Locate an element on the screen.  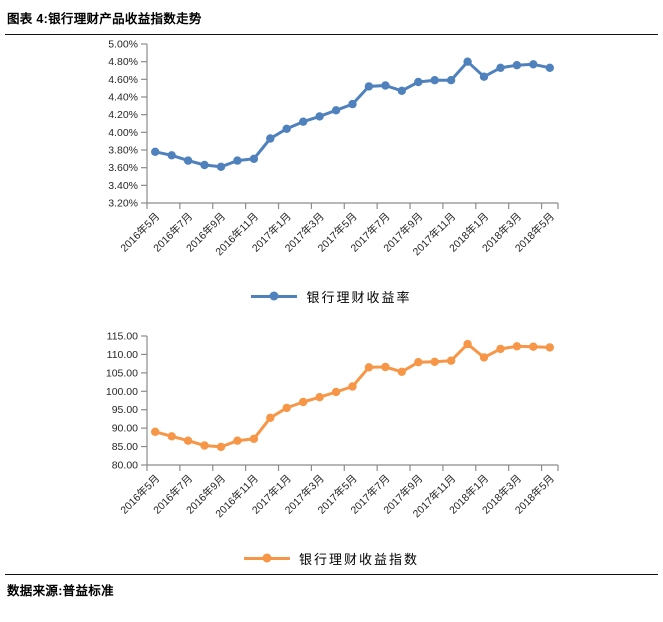
legend-index: 银行理财收益指数 is located at coordinates (331, 558).